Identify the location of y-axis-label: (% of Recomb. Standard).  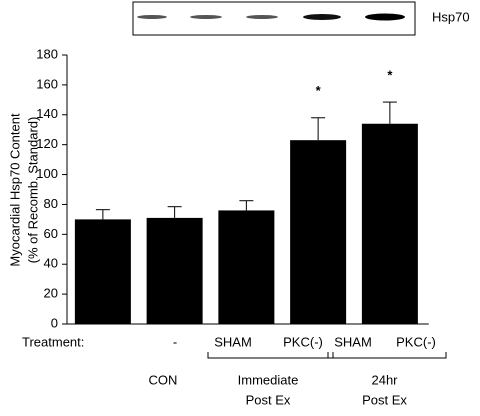
(32, 190).